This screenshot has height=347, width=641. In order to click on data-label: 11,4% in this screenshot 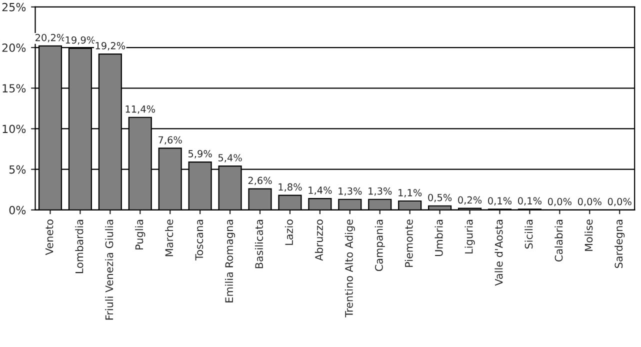, I will do `click(141, 109)`.